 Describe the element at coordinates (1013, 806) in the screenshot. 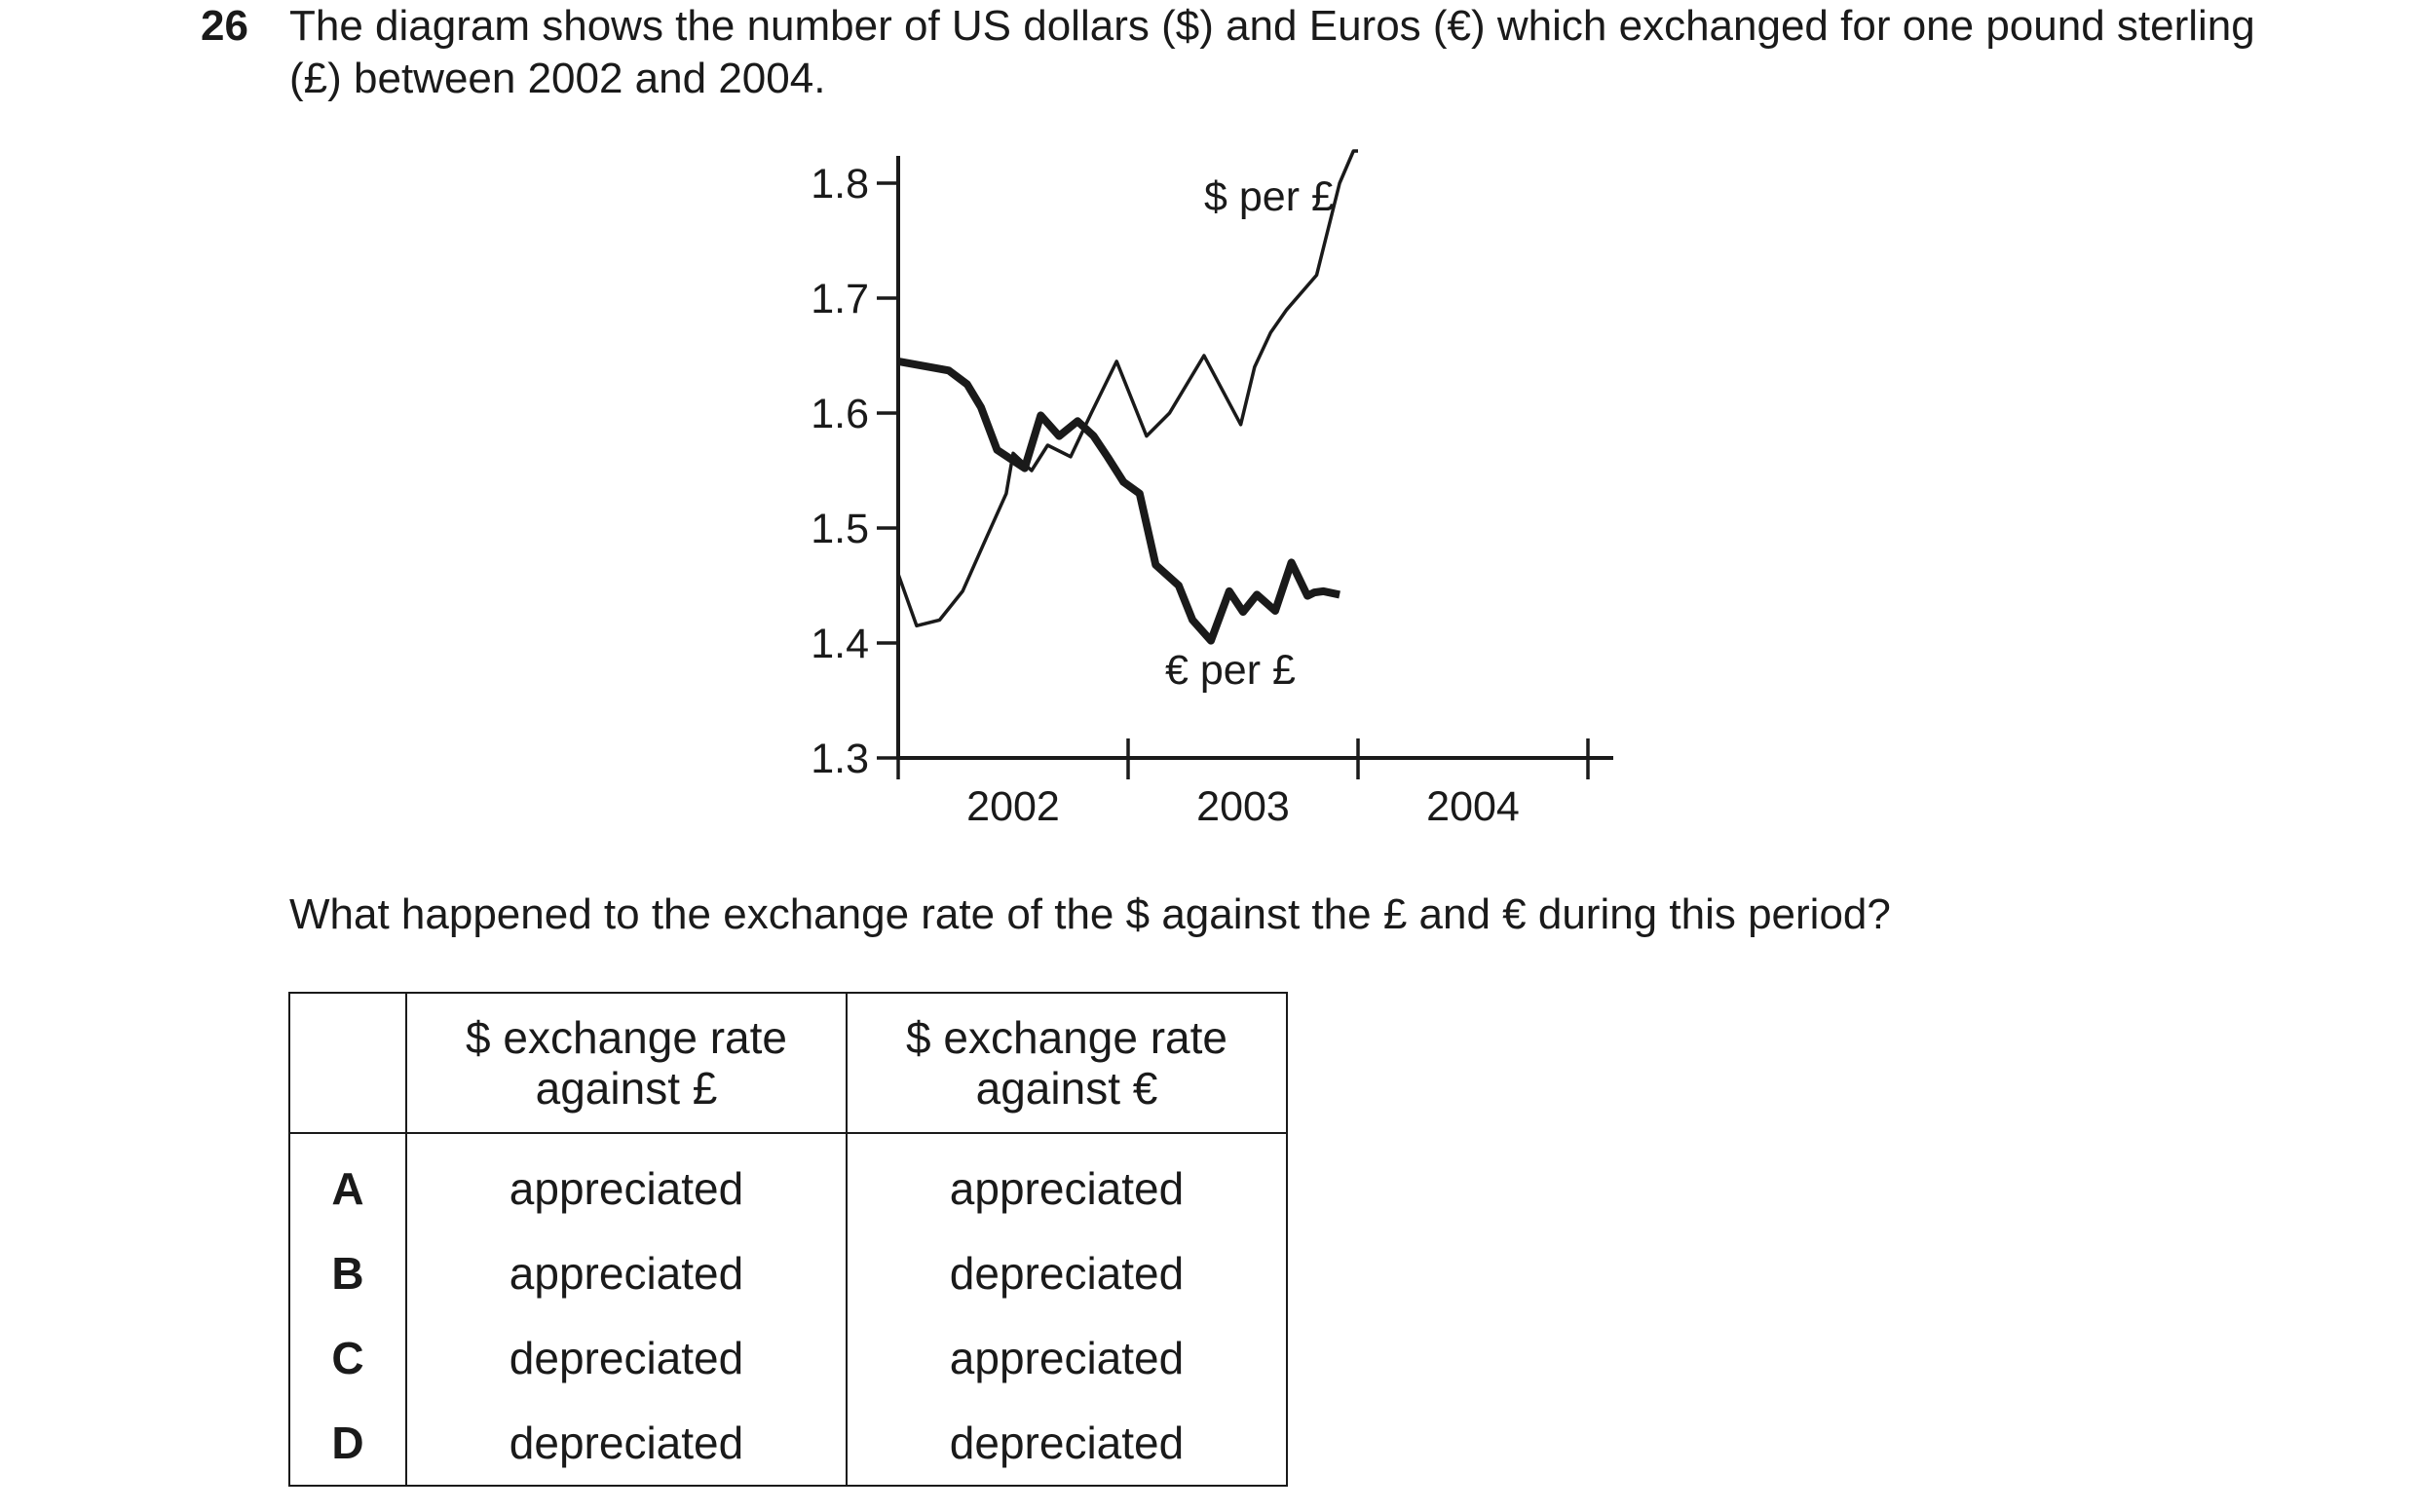

I see `x-tick-label: 2002` at that location.